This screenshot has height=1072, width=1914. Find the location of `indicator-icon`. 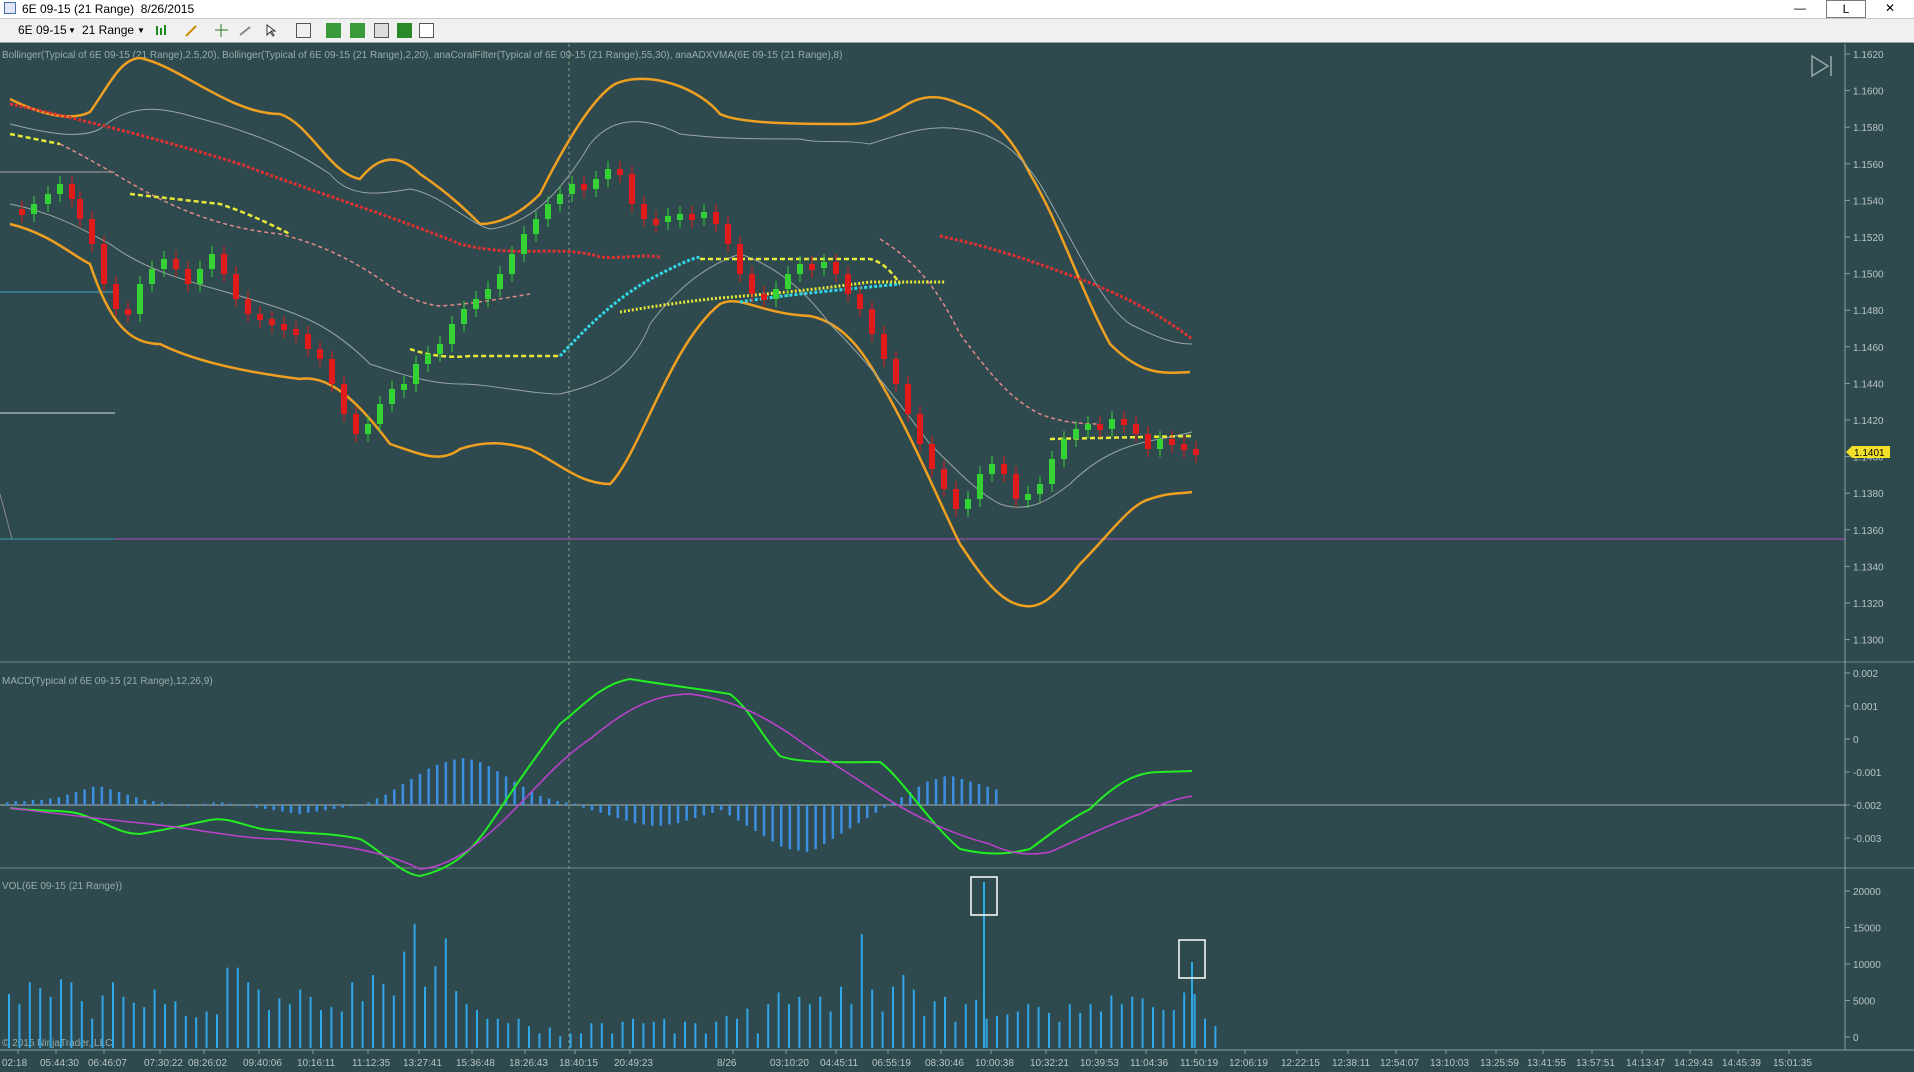

indicator-icon is located at coordinates (426, 30).